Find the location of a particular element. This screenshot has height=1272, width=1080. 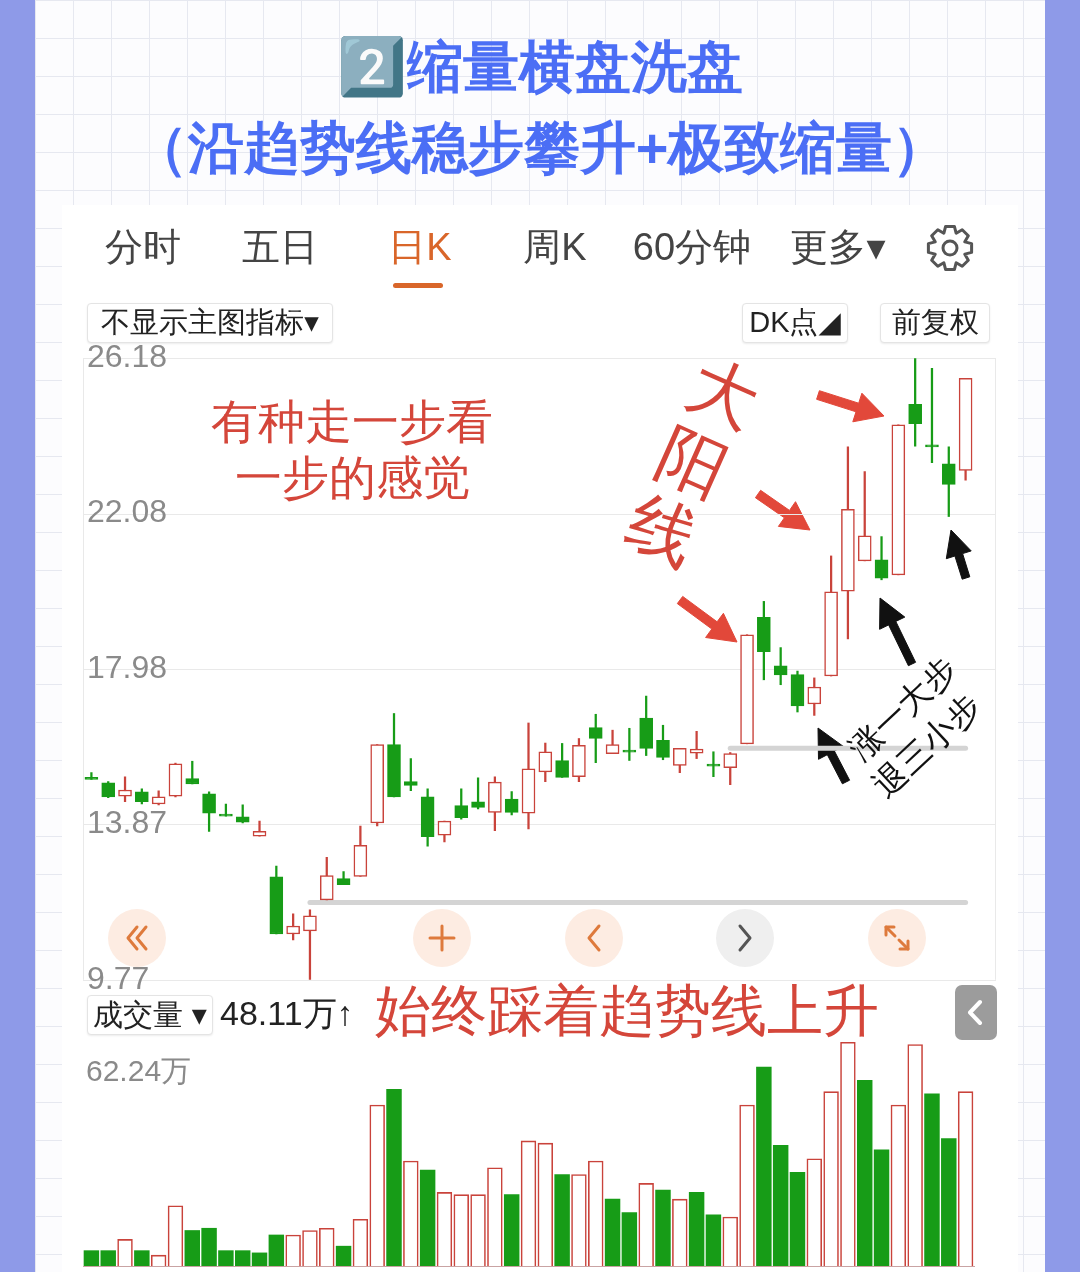

text: 成交量 ▾ is located at coordinates (150, 1015).